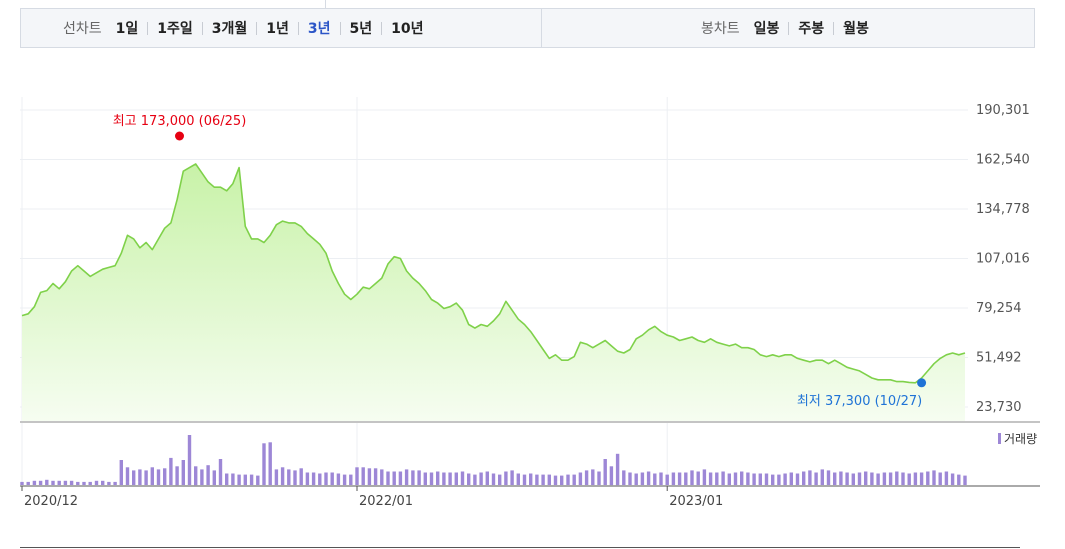 The width and height of the screenshot is (1065, 549). What do you see at coordinates (277, 29) in the screenshot?
I see `tab-1-year: 1년` at bounding box center [277, 29].